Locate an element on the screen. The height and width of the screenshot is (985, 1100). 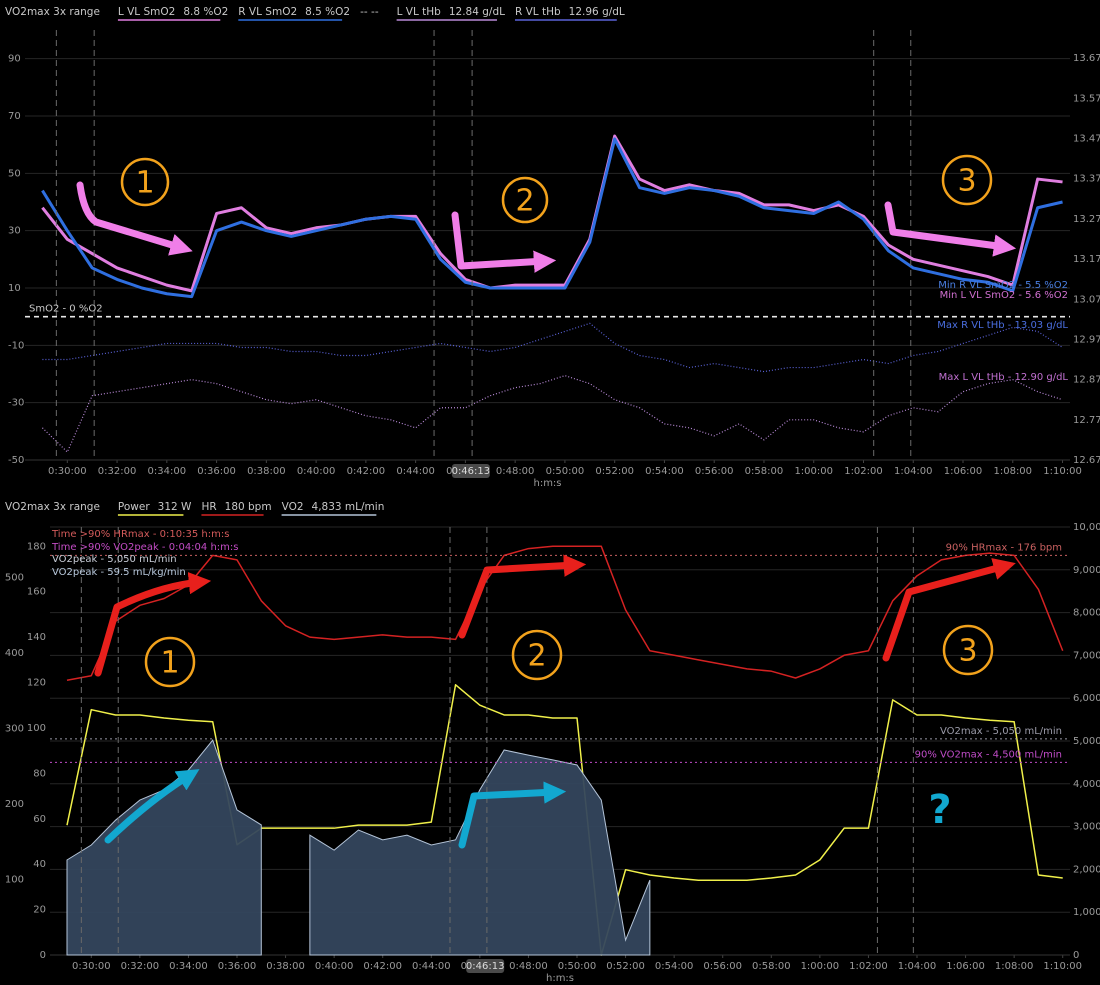
y-tick-label: -10 is located at coordinates (16, 345).